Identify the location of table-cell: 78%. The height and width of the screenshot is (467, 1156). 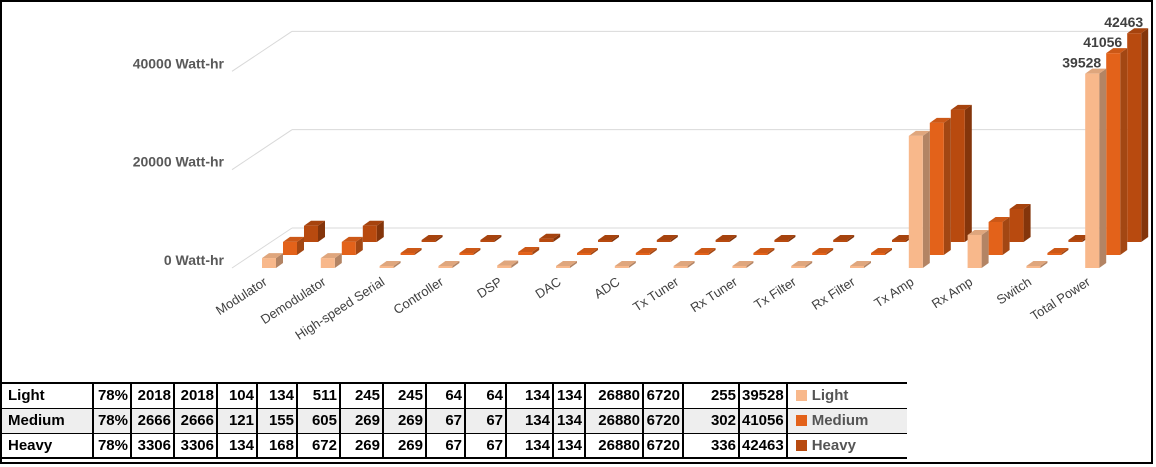
(112, 445).